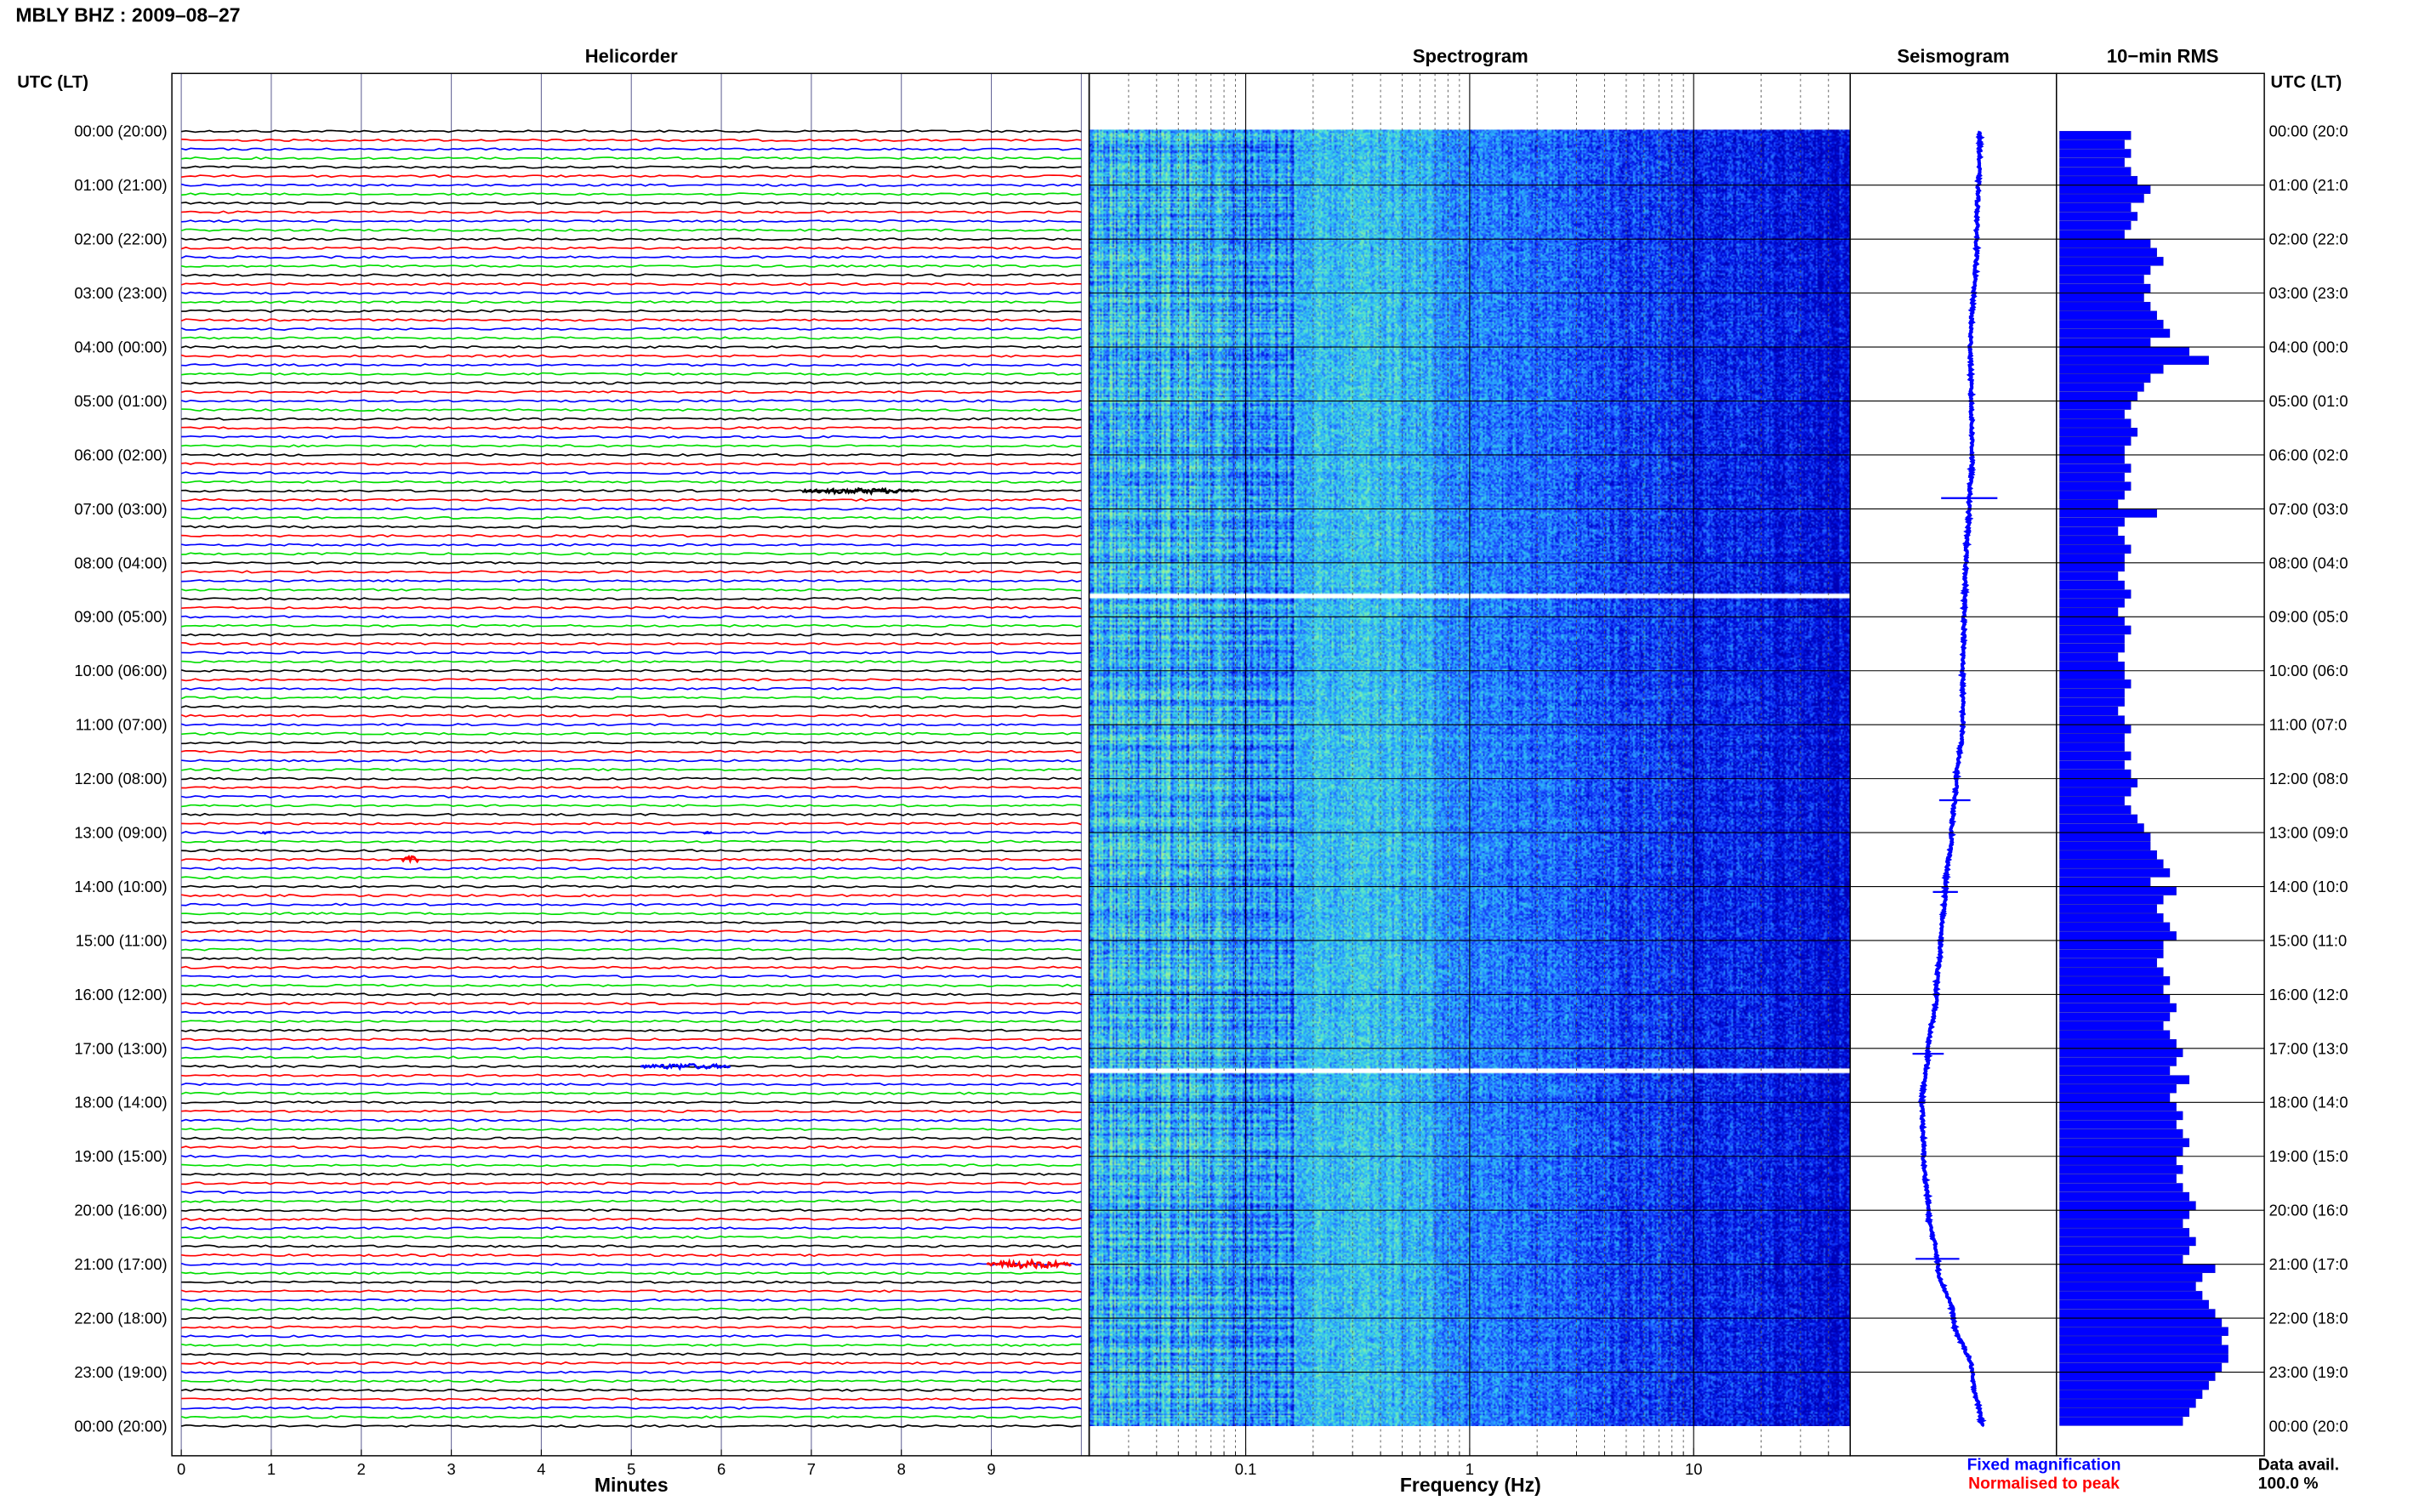 Image resolution: width=2419 pixels, height=1512 pixels. Describe the element at coordinates (181, 1469) in the screenshot. I see `helicorder-xtick-label: 0` at that location.